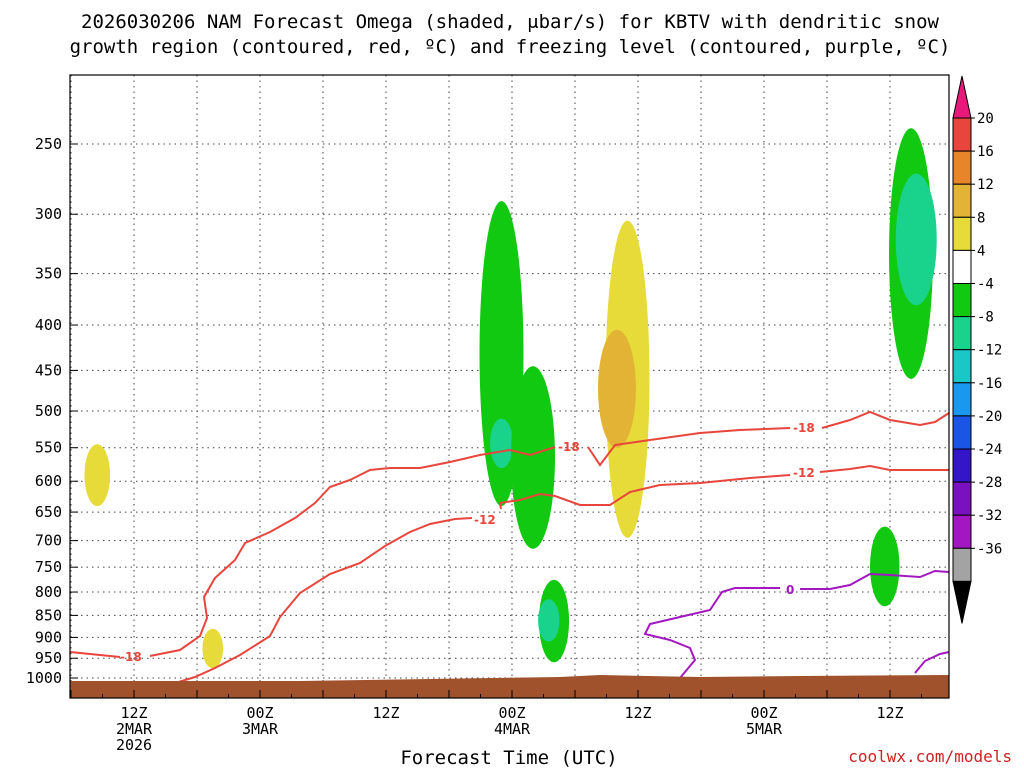 The width and height of the screenshot is (1024, 768). Describe the element at coordinates (985, 318) in the screenshot. I see `colorbar-label: -8` at that location.